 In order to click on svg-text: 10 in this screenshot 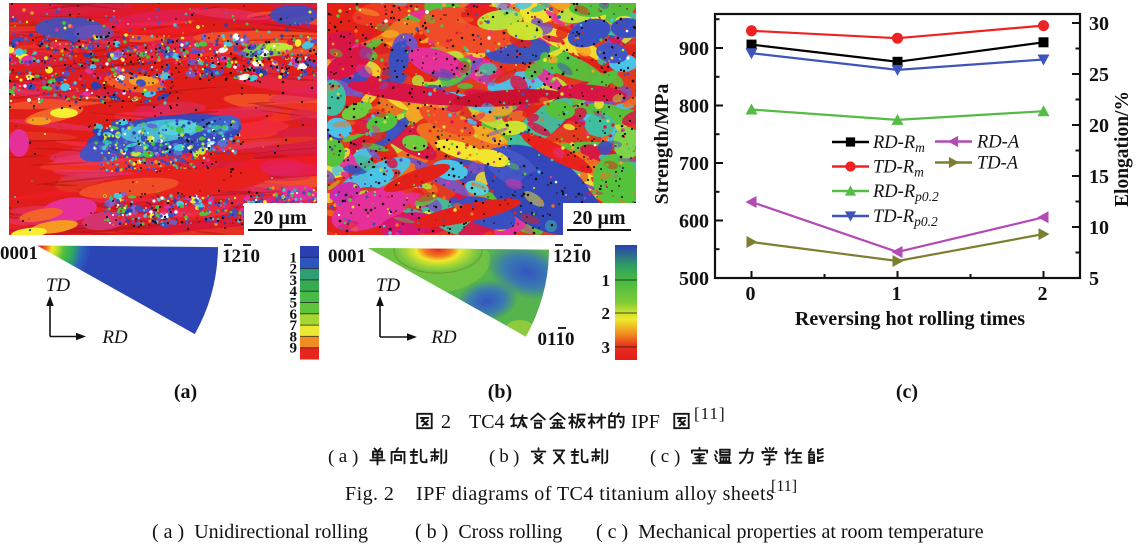, I will do `click(1099, 228)`.